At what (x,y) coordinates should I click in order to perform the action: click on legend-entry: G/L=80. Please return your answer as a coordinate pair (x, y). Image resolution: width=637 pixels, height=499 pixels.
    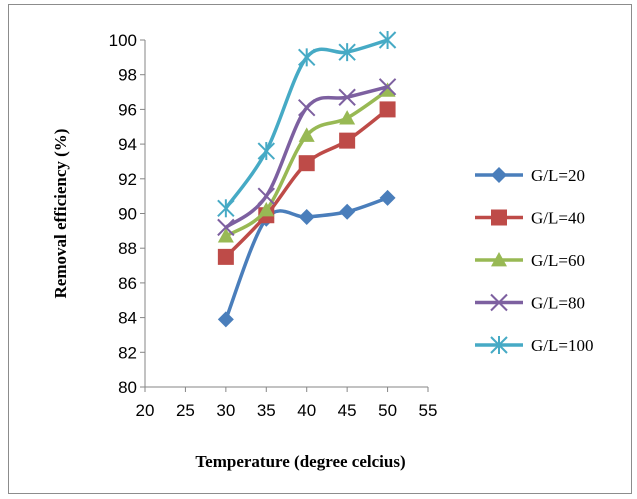
    Looking at the image, I should click on (530, 303).